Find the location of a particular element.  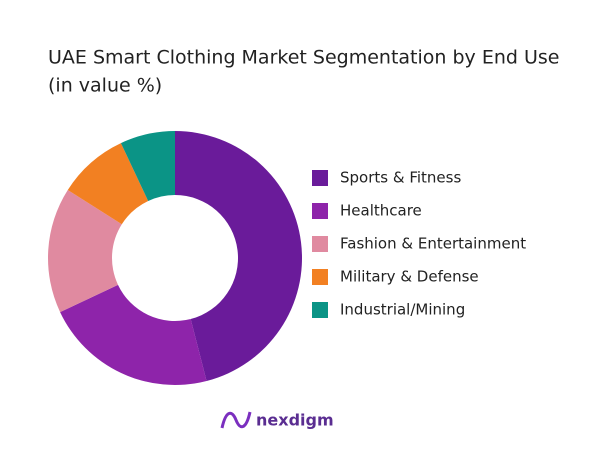

legend-label: Healthcare is located at coordinates (381, 211).